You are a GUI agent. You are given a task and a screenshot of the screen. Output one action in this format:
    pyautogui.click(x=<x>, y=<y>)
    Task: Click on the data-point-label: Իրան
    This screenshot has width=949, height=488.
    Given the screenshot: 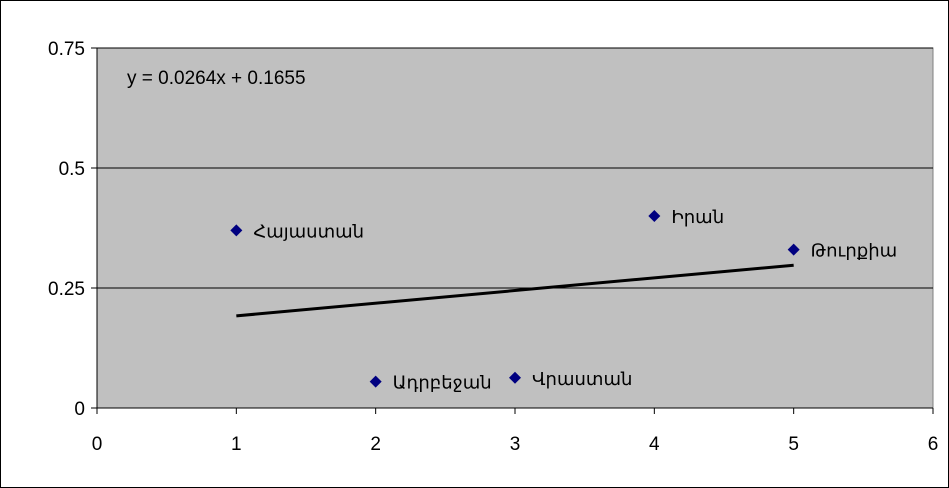 What is the action you would take?
    pyautogui.click(x=697, y=217)
    